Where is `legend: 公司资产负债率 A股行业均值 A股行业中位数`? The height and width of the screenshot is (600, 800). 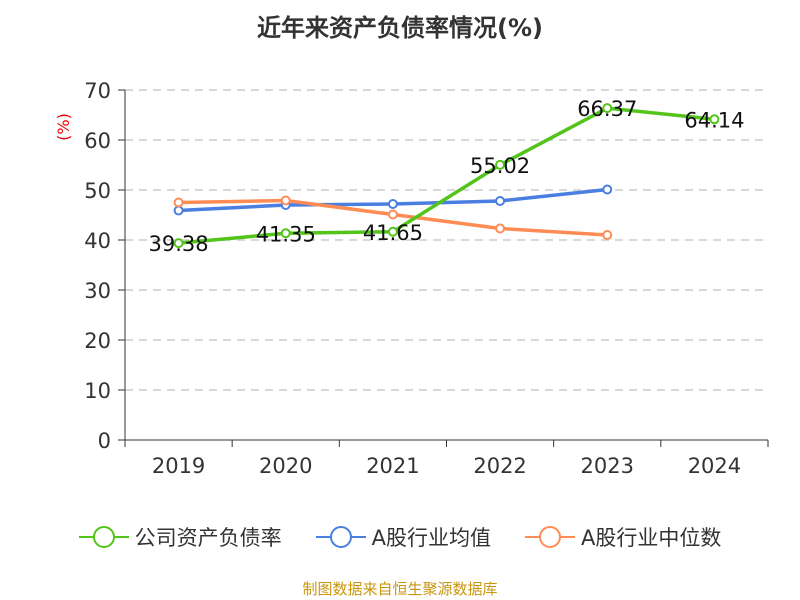 legend: 公司资产负债率 A股行业均值 A股行业中位数 is located at coordinates (400, 537).